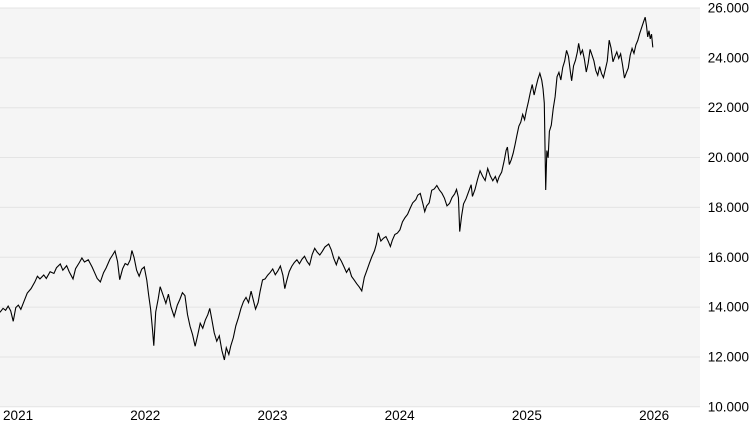 The width and height of the screenshot is (753, 430). What do you see at coordinates (728, 8) in the screenshot?
I see `y-axis-label-26.000: 26.000` at bounding box center [728, 8].